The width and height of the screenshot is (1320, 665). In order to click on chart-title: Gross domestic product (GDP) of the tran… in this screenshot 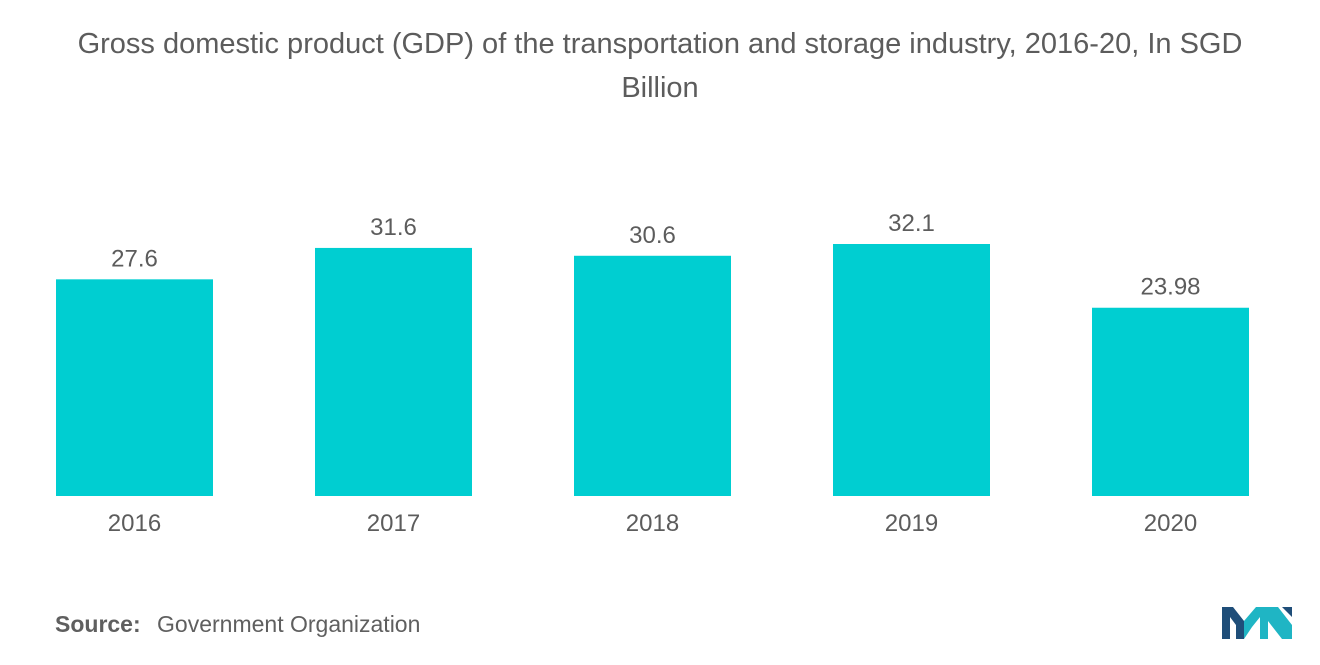, I will do `click(660, 66)`.